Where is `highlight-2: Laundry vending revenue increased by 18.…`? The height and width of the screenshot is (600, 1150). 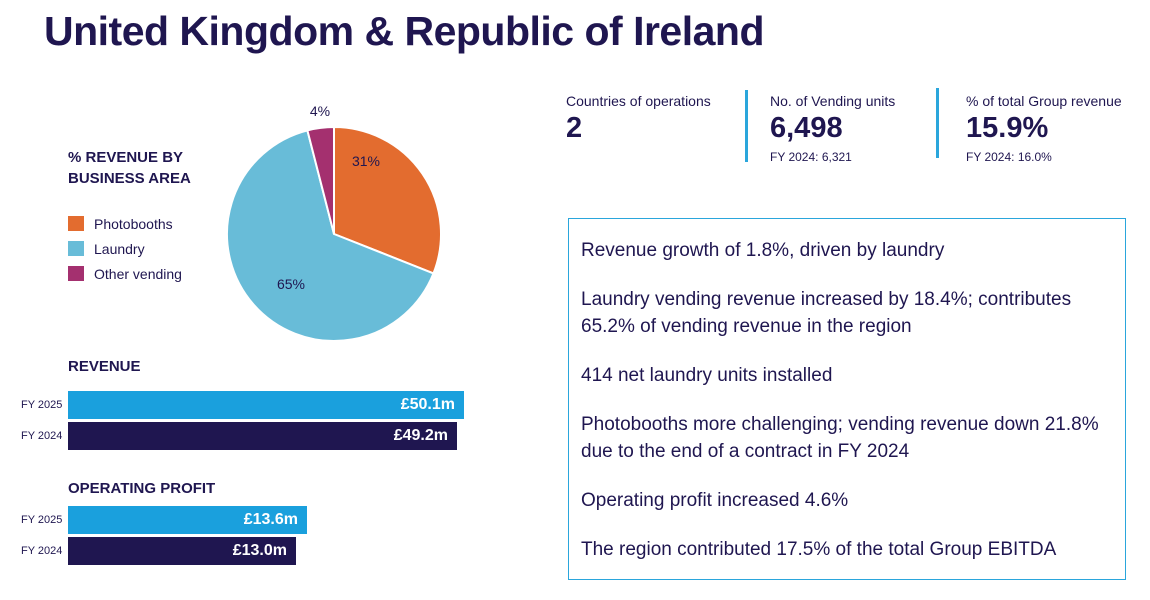
highlight-2: Laundry vending revenue increased by 18.… is located at coordinates (826, 313).